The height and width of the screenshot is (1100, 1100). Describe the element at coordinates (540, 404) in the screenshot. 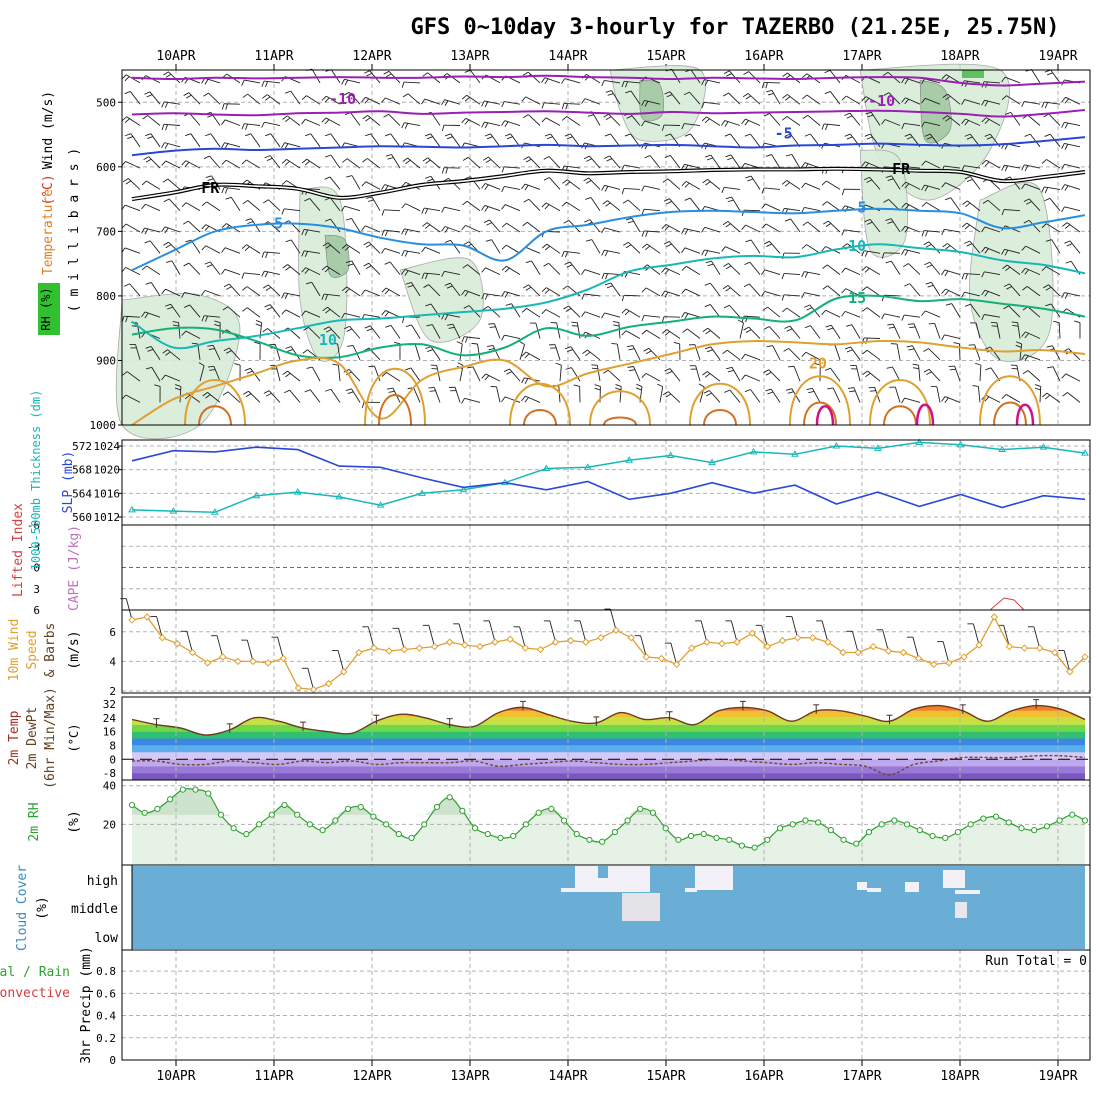

I see `warm-contour` at that location.